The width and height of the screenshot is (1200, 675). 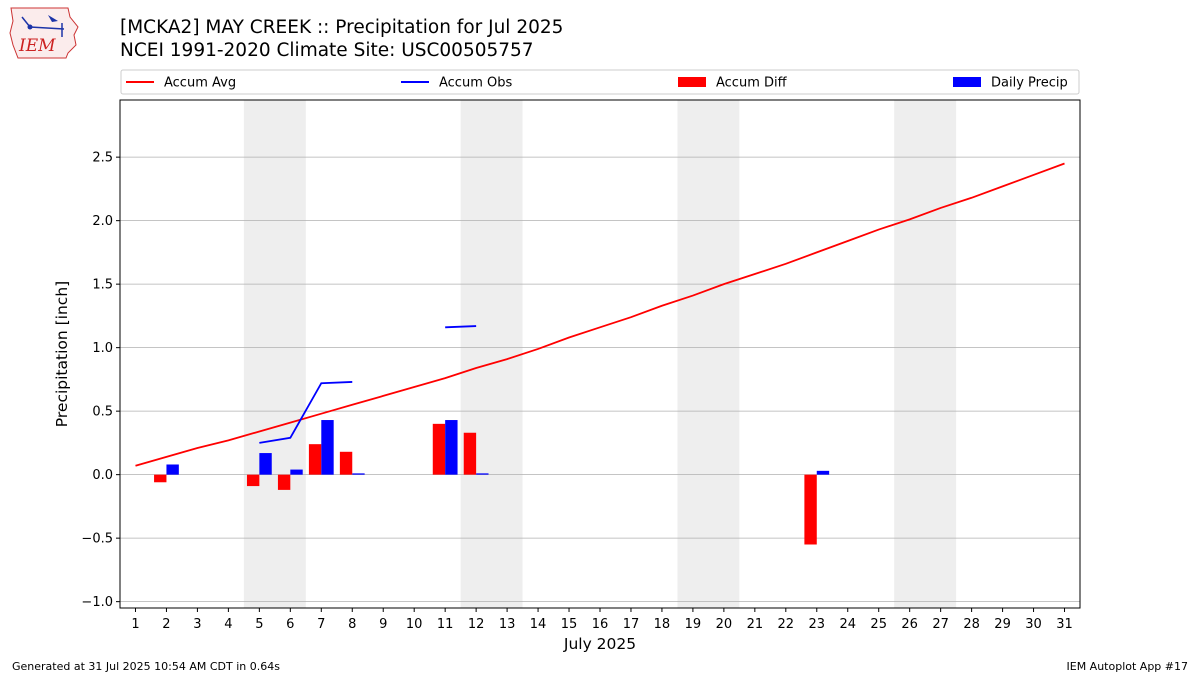 I want to click on x-tick-label: 10, so click(x=414, y=624).